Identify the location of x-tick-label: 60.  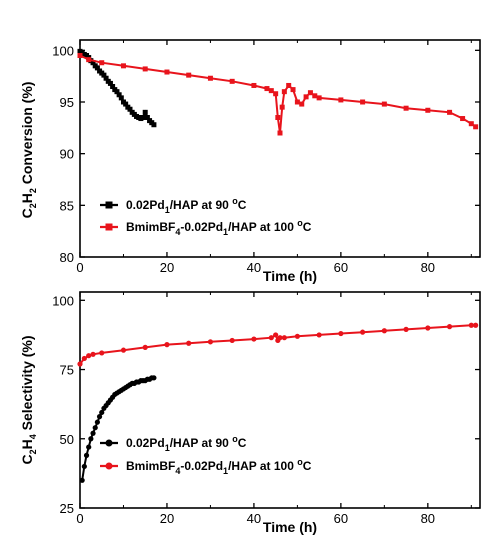
(341, 267).